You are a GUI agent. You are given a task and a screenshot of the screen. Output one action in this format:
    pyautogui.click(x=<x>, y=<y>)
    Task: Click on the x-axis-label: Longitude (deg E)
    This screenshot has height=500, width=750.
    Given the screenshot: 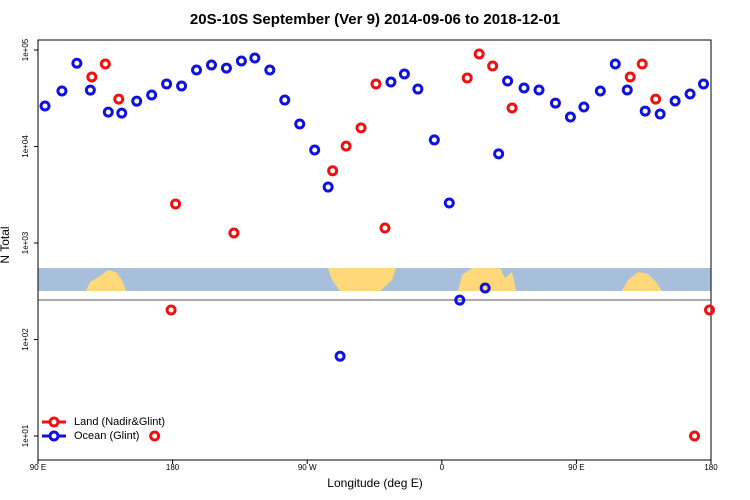 What is the action you would take?
    pyautogui.click(x=374, y=483)
    